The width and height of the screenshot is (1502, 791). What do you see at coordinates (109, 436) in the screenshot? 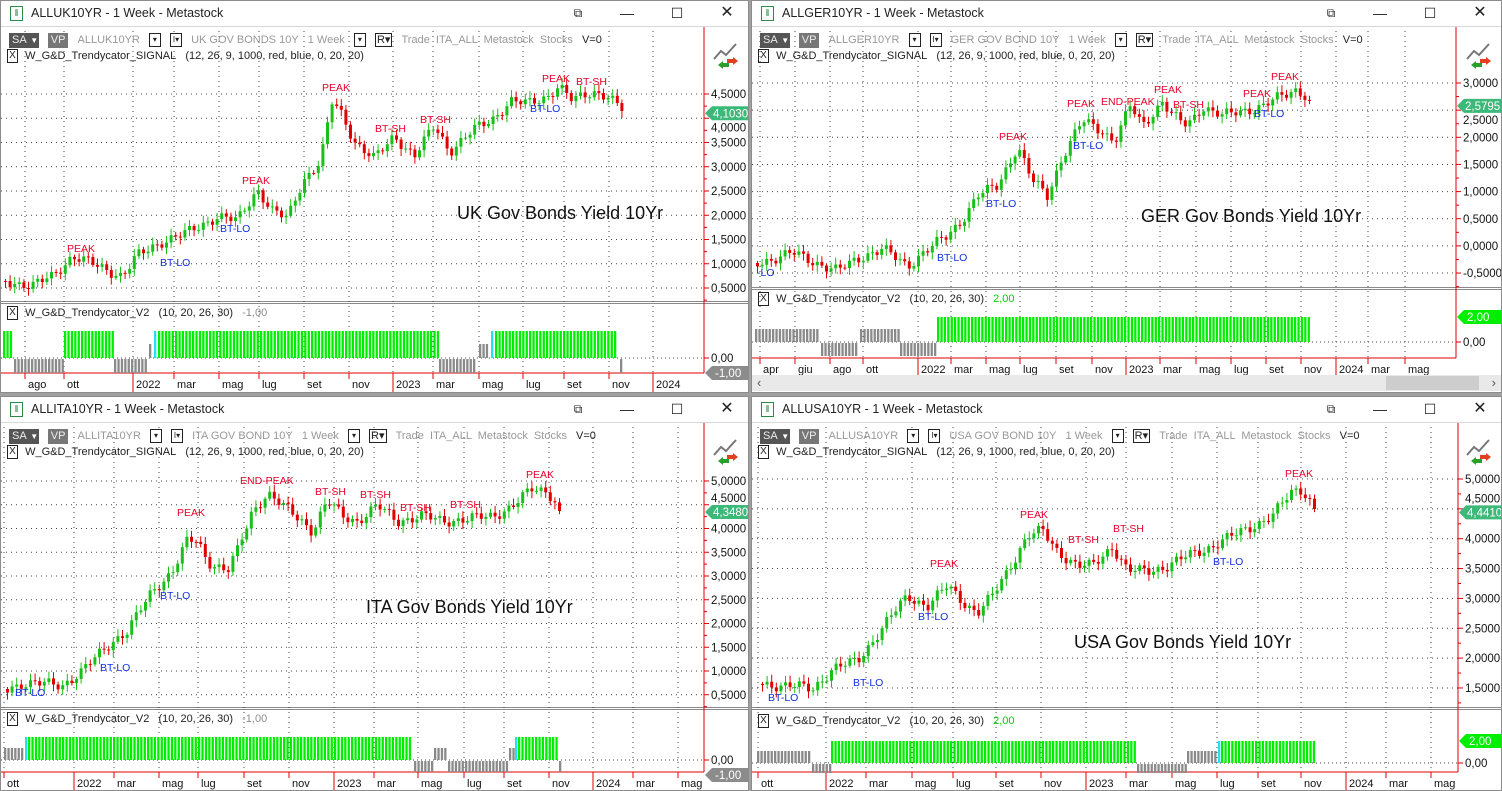
I see `symbol-label: ALLITA10YR` at bounding box center [109, 436].